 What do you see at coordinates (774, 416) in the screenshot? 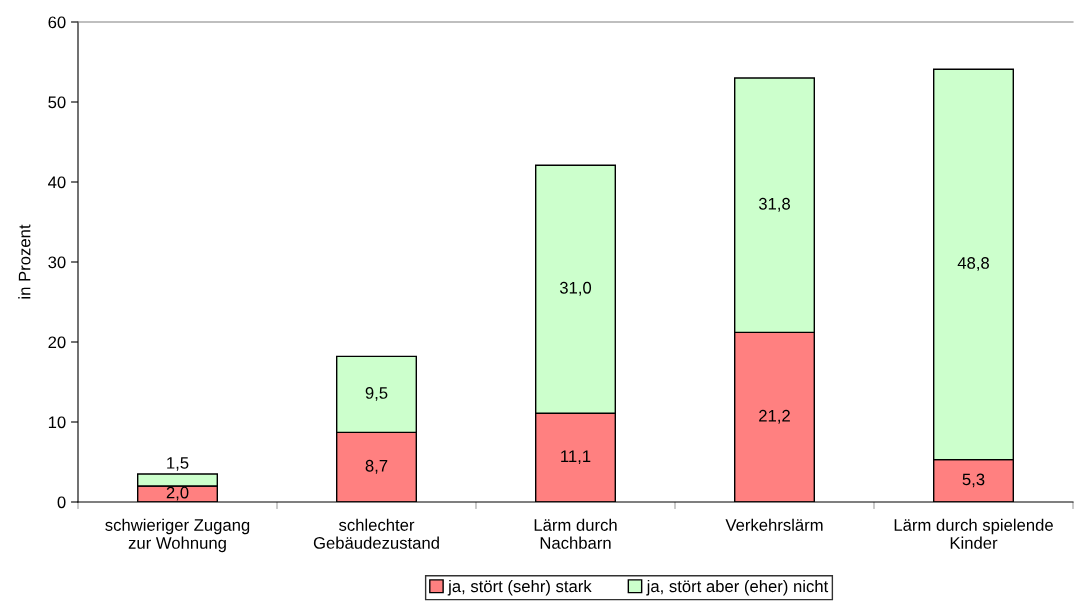
I see `data-label: 21,2` at bounding box center [774, 416].